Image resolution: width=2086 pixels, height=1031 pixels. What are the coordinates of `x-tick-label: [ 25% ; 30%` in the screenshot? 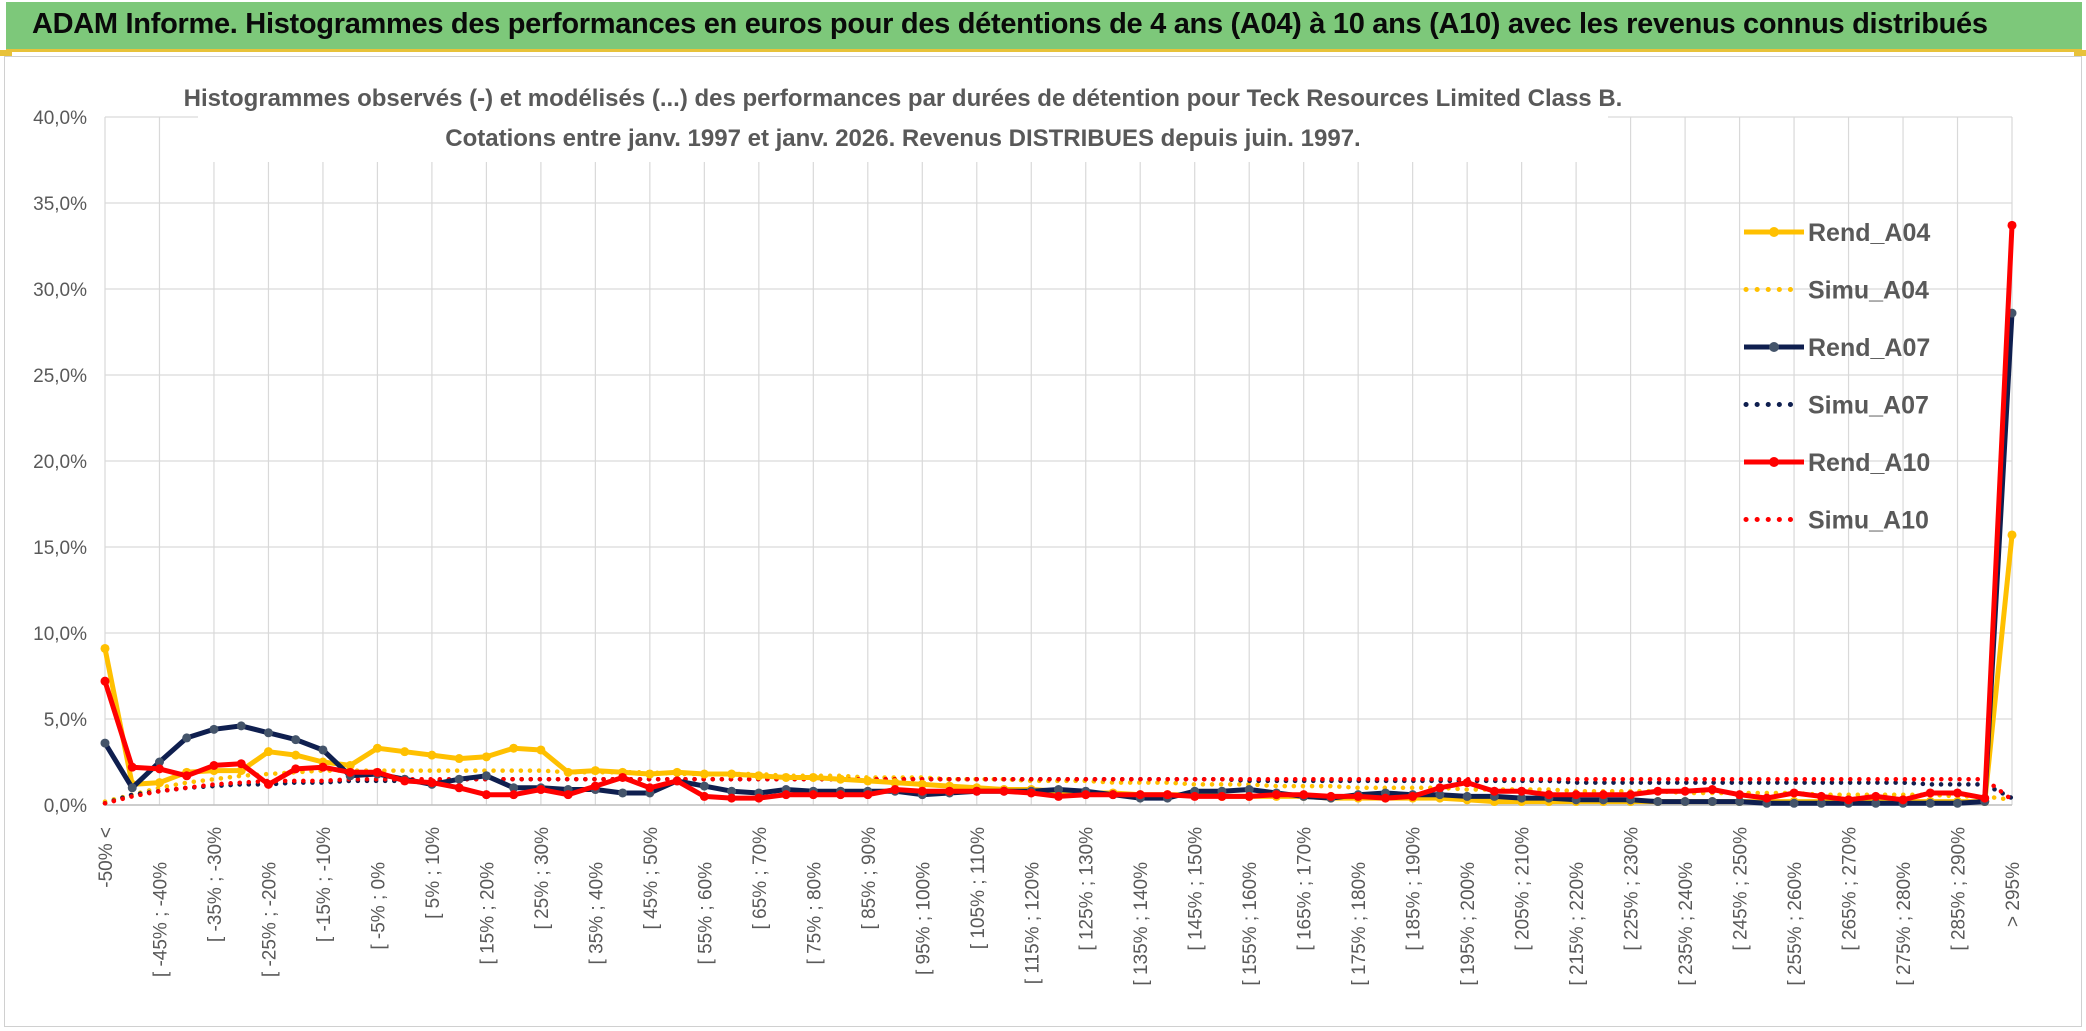 It's located at (542, 878).